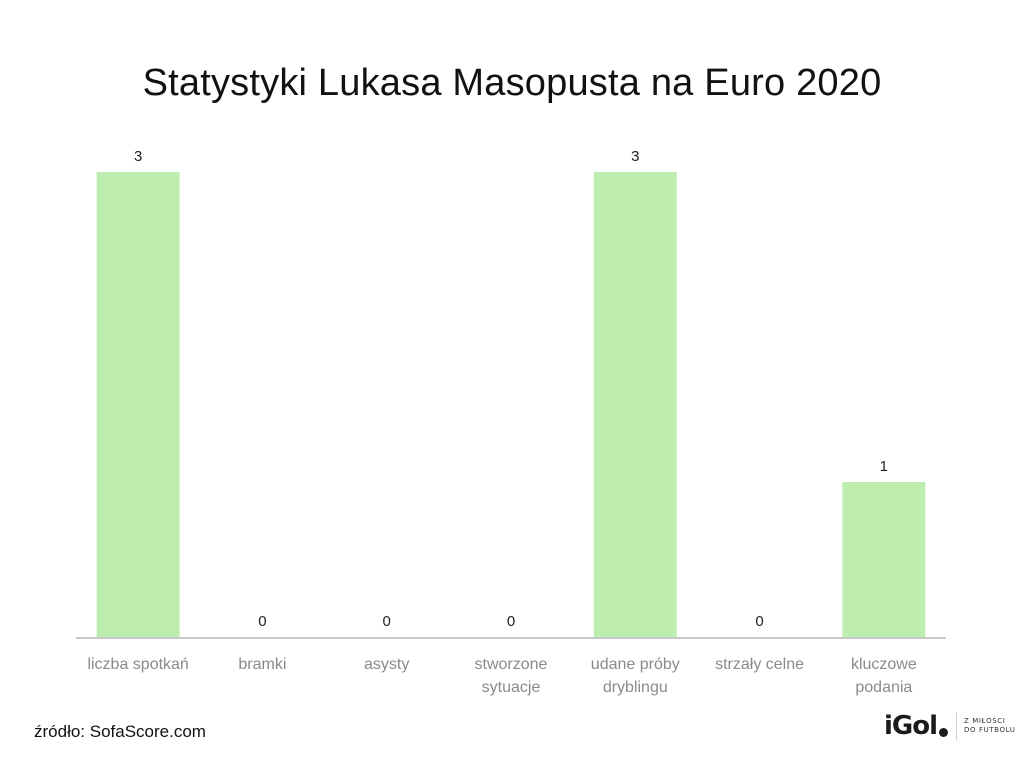 The image size is (1024, 768). What do you see at coordinates (884, 466) in the screenshot?
I see `bar-value-label: 1` at bounding box center [884, 466].